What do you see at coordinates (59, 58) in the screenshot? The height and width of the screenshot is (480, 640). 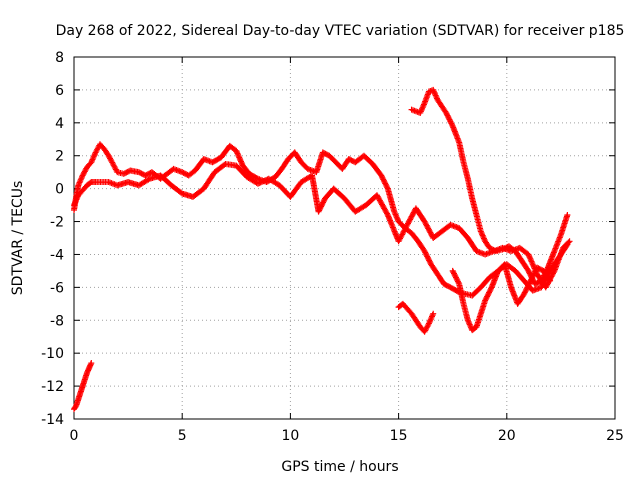 I see `y-tick-label: 8` at bounding box center [59, 58].